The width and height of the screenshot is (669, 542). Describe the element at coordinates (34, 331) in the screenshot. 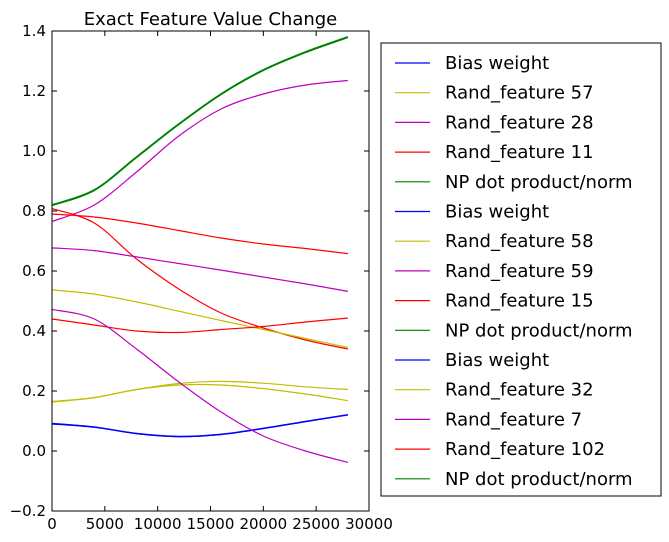

I see `y-tick-label: 0.4` at that location.